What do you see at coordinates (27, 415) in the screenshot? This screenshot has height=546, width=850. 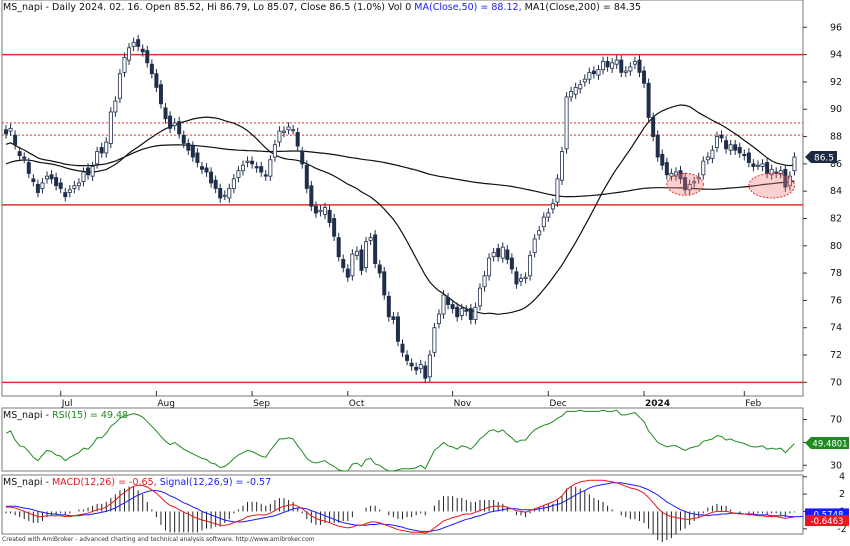 I see `rsi-title-prefix: MS_napi -` at bounding box center [27, 415].